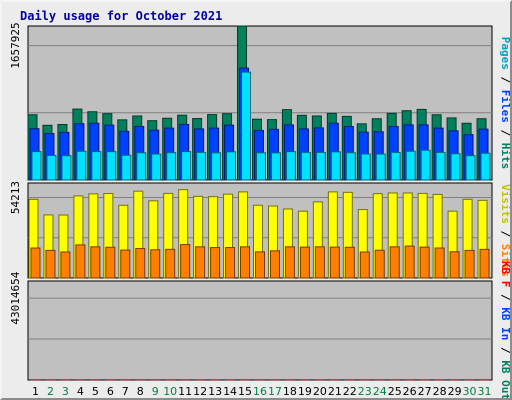 This screenshot has width=512, height=400. What do you see at coordinates (305, 391) in the screenshot?
I see `day-label-19: 19` at bounding box center [305, 391].